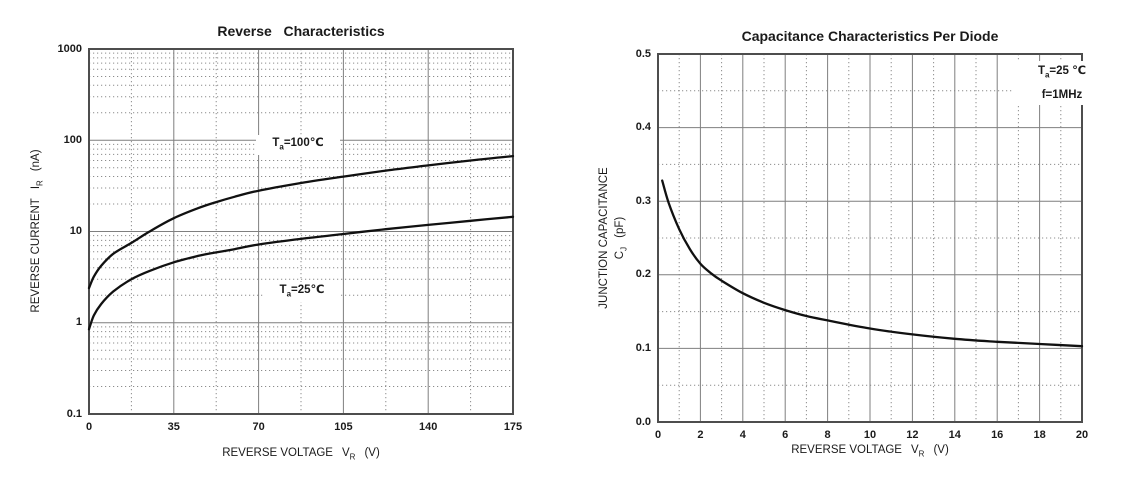  What do you see at coordinates (72, 139) in the screenshot?
I see `y-tick-label: 100` at bounding box center [72, 139].